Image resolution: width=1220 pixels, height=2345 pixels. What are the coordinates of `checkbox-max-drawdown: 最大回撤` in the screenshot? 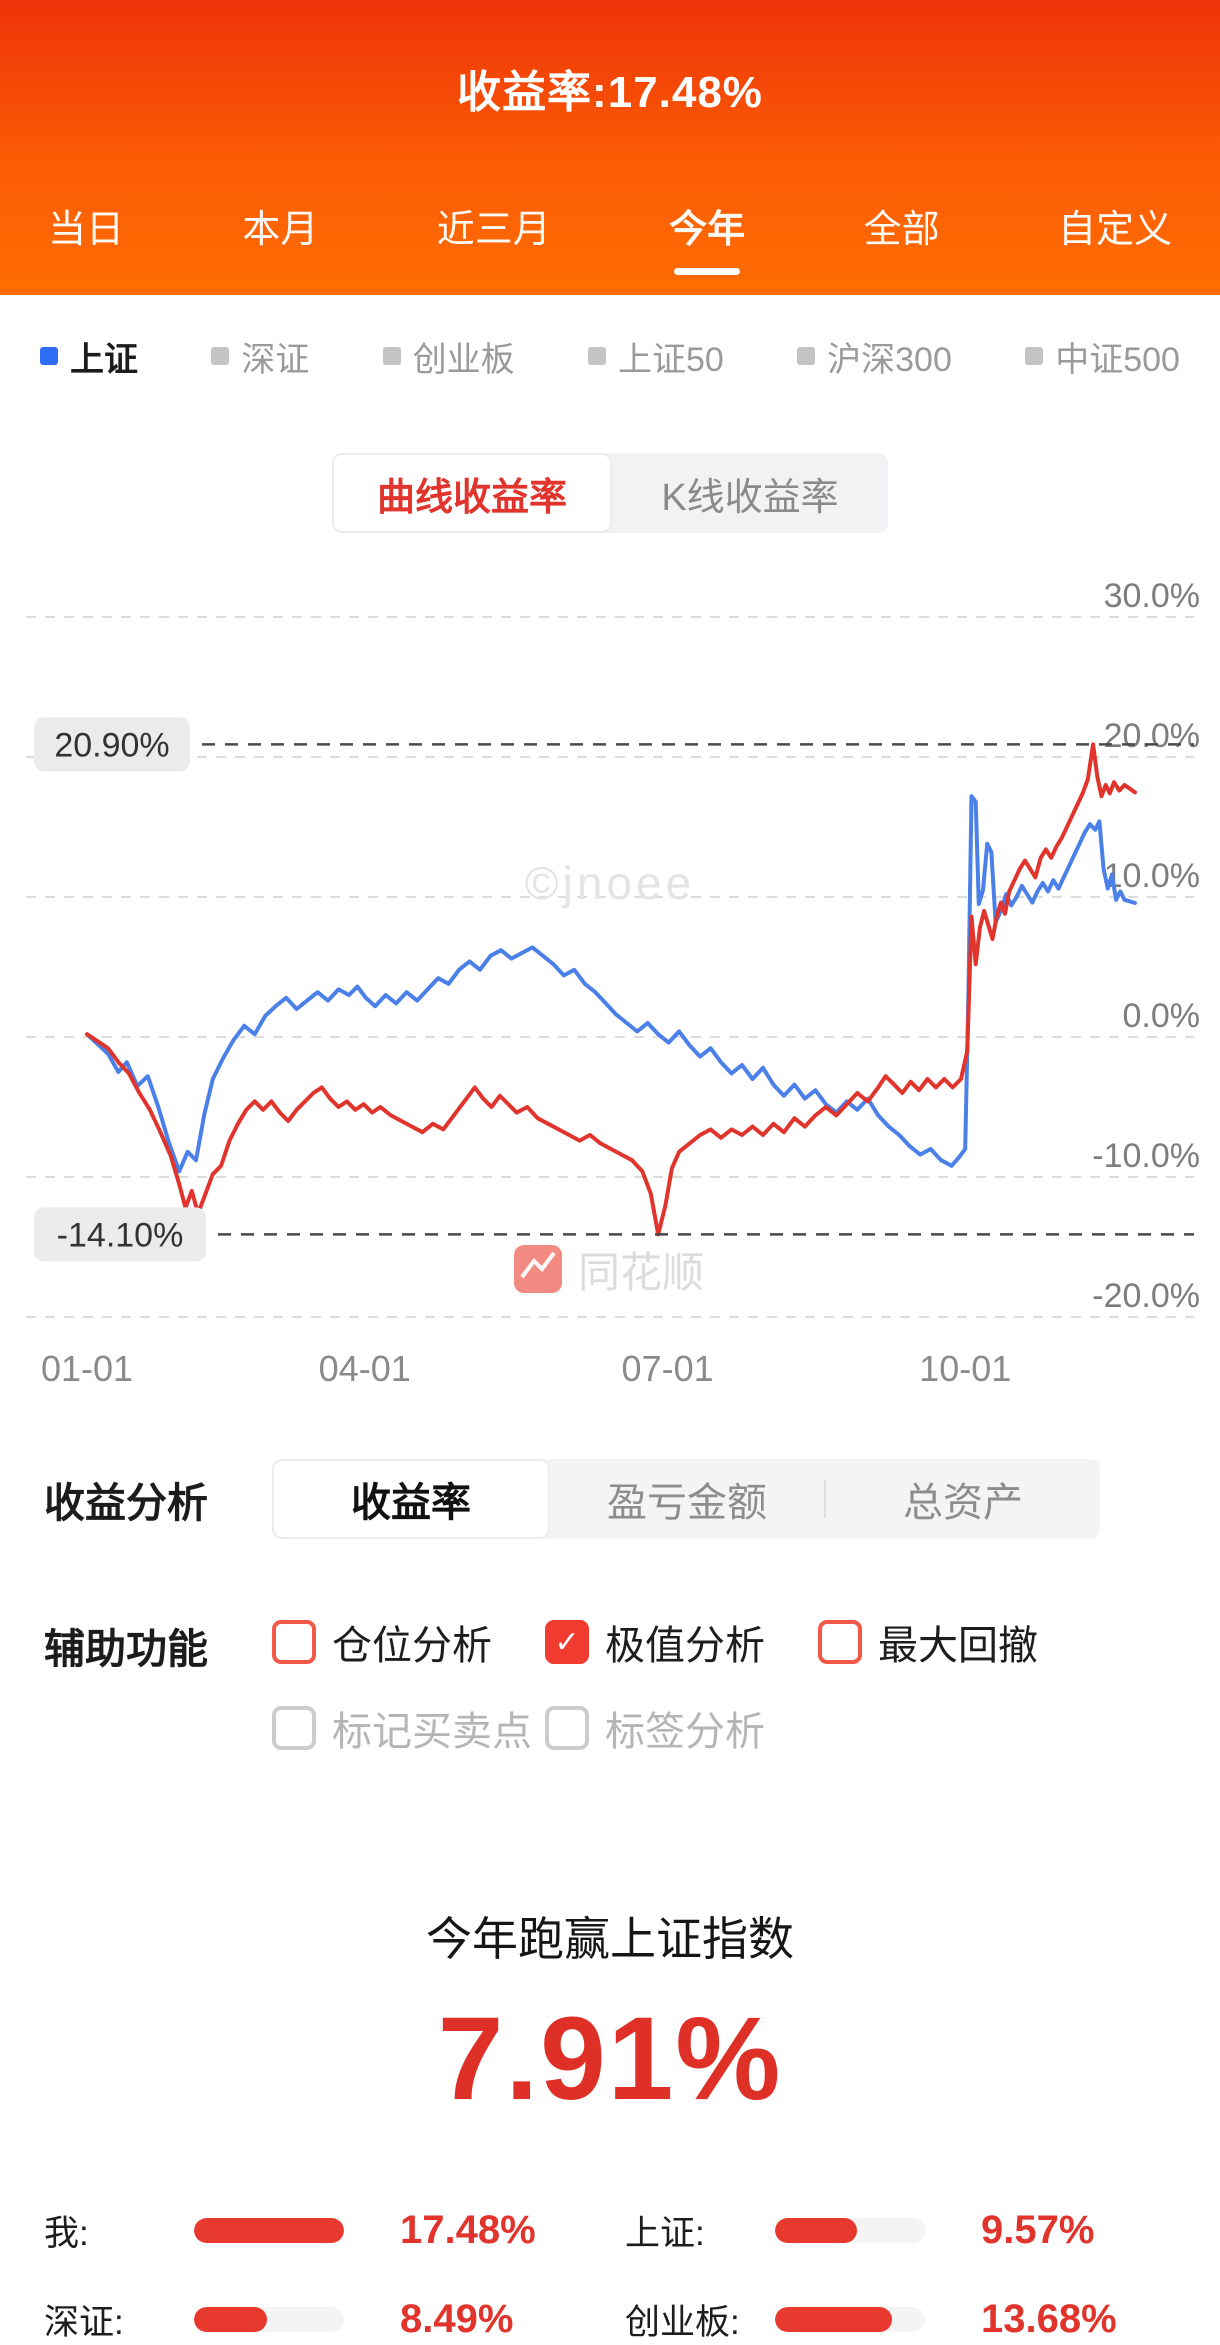 It's located at (968, 1642).